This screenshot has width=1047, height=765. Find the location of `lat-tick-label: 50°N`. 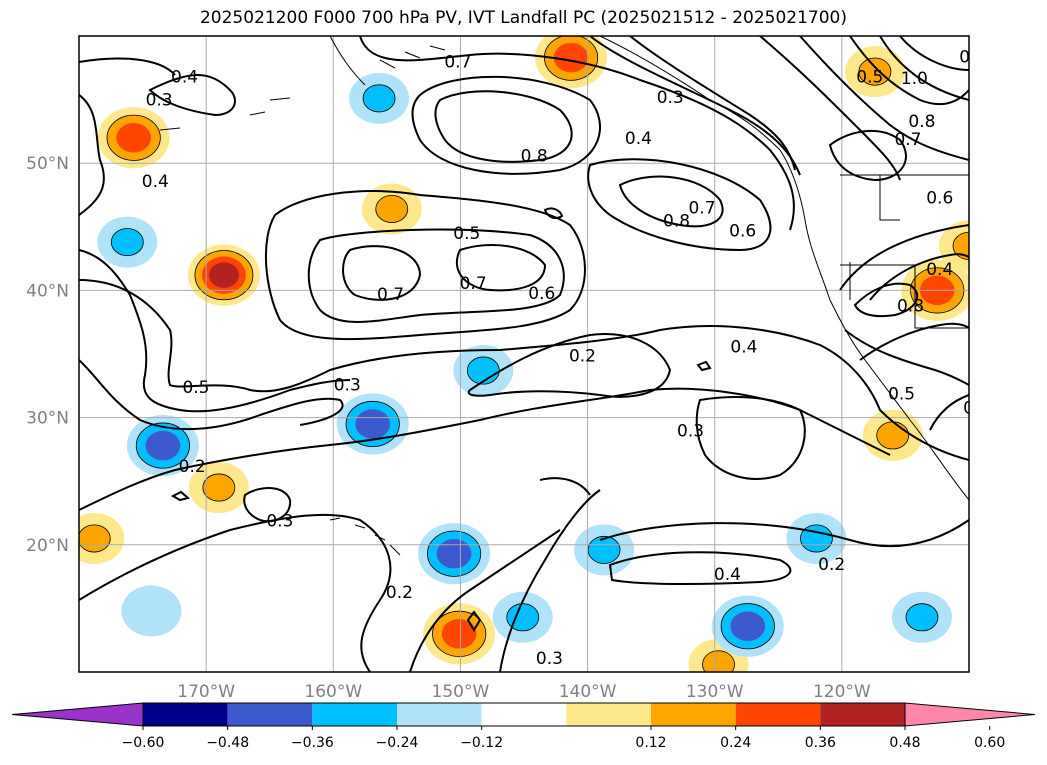

lat-tick-label: 50°N is located at coordinates (47, 164).